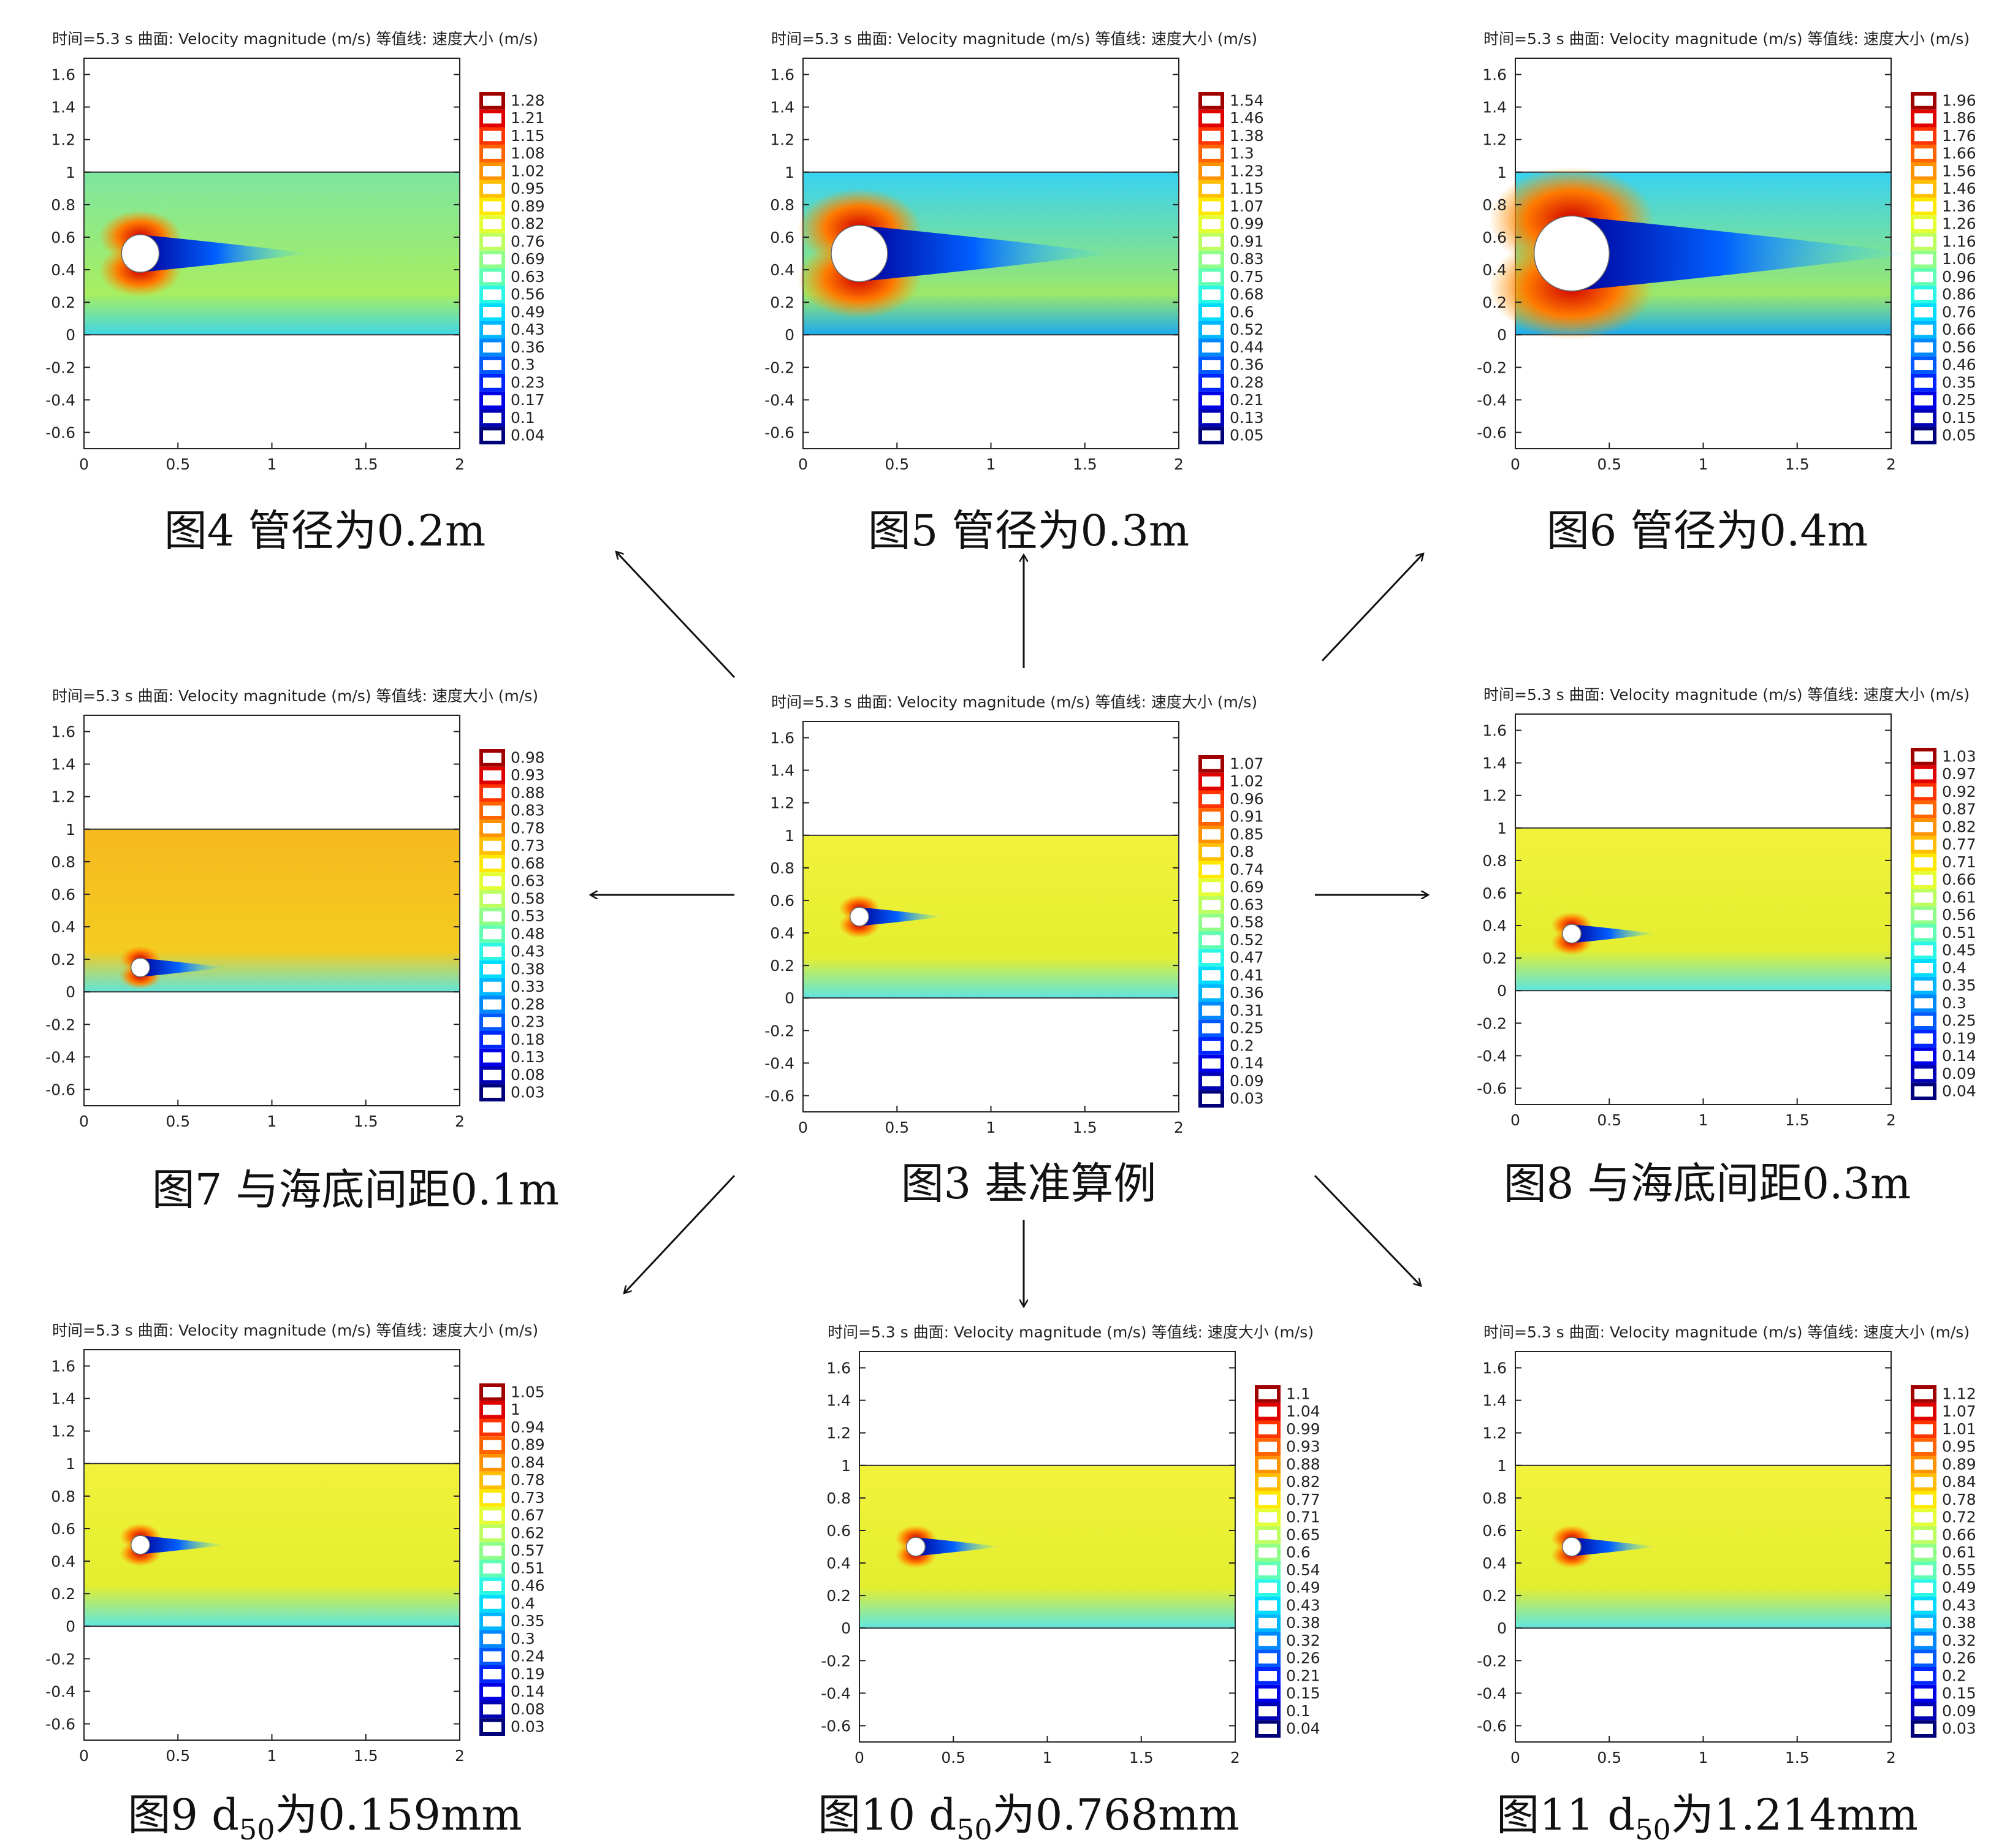 The width and height of the screenshot is (1999, 1848). I want to click on y-tick-label: -0.4, so click(1492, 1056).